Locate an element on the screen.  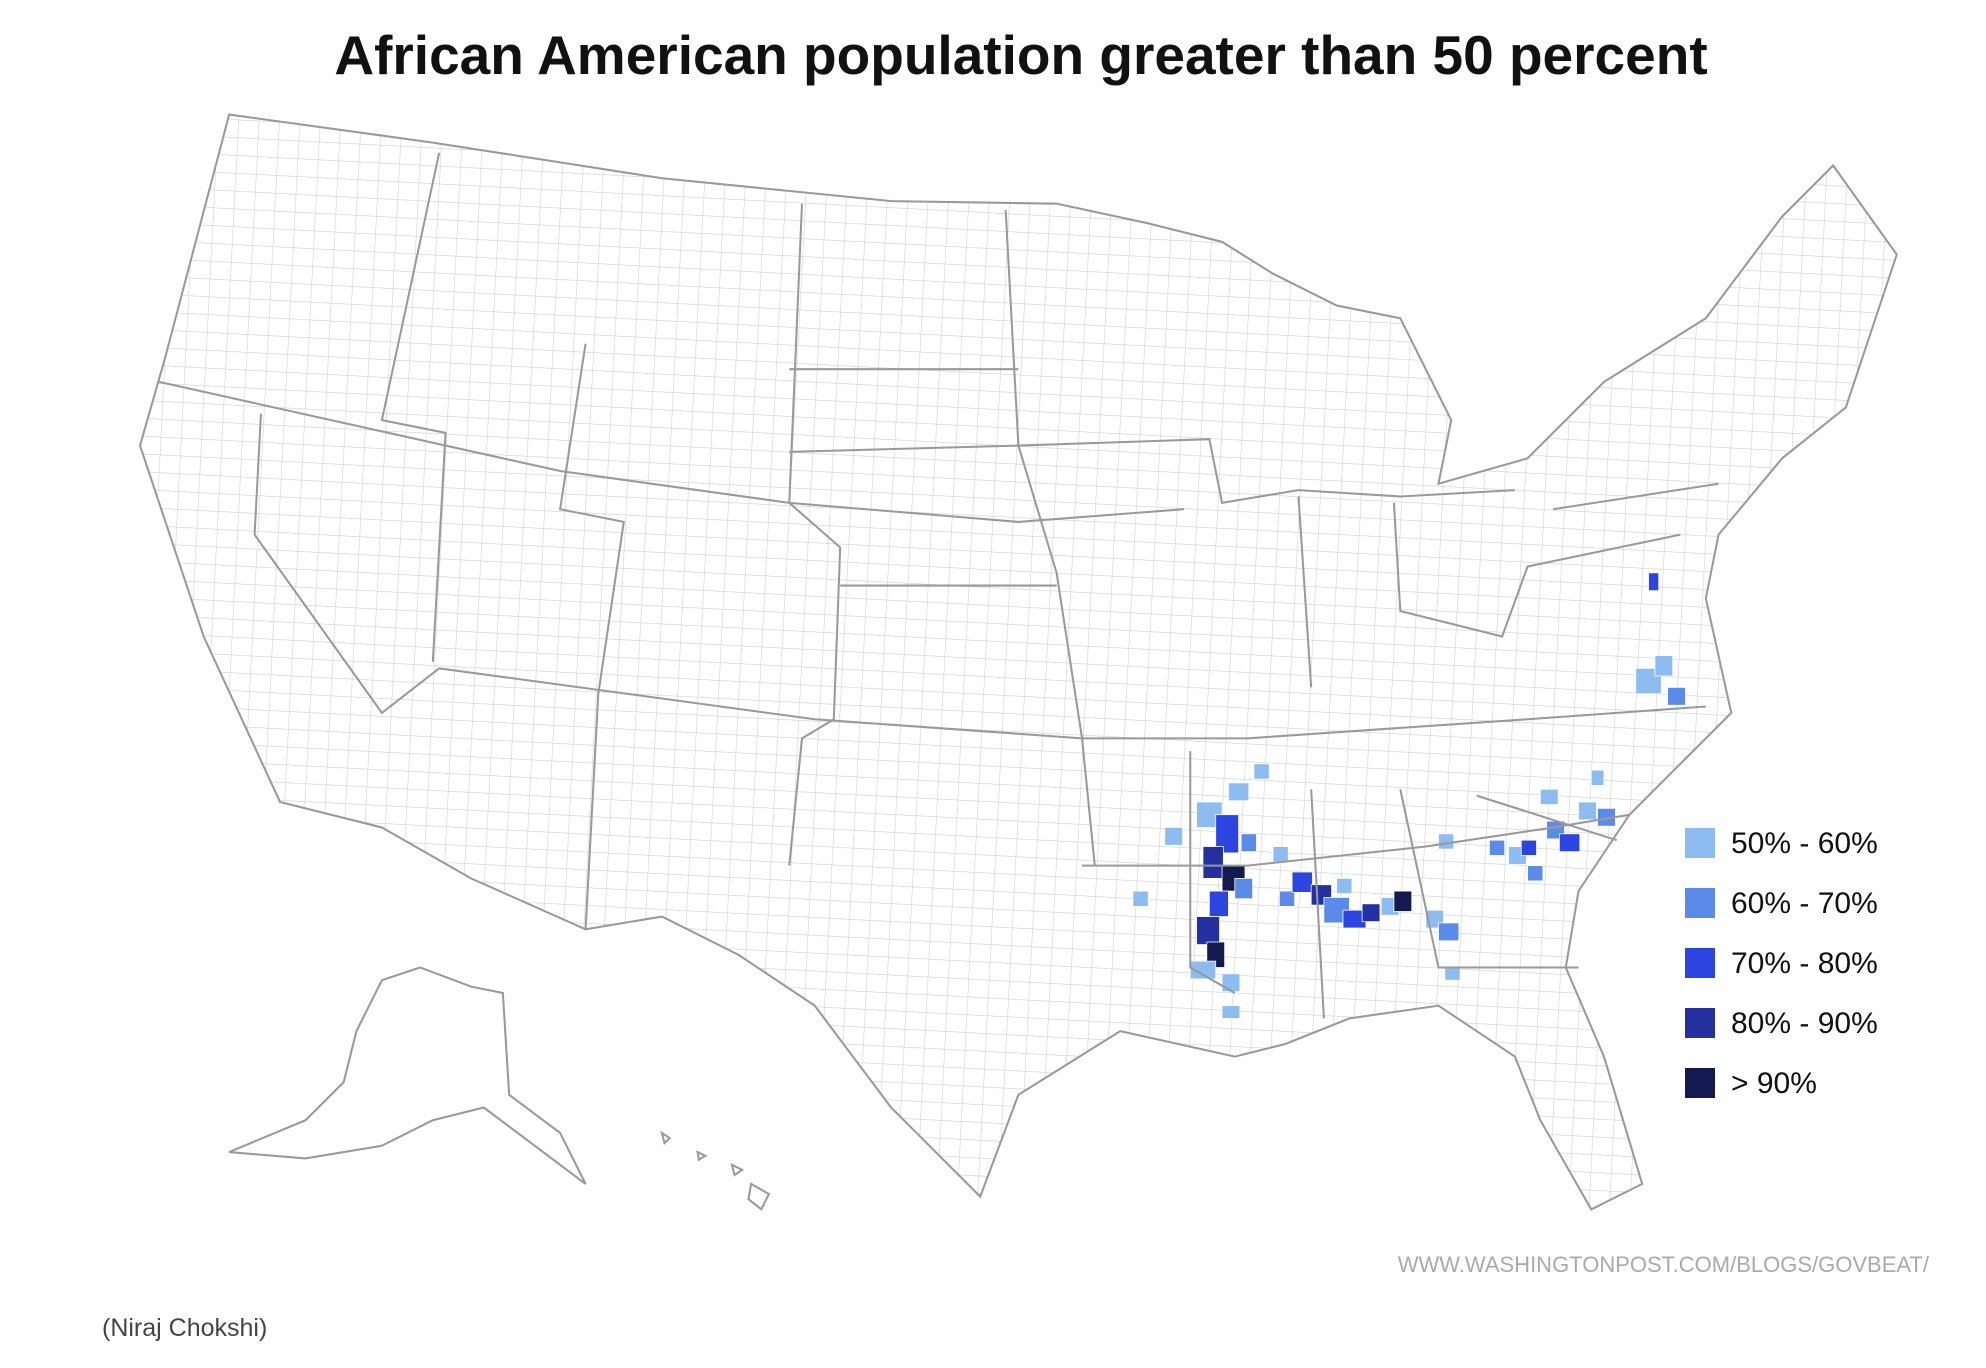
legend-label: 50% - 60% is located at coordinates (1804, 843).